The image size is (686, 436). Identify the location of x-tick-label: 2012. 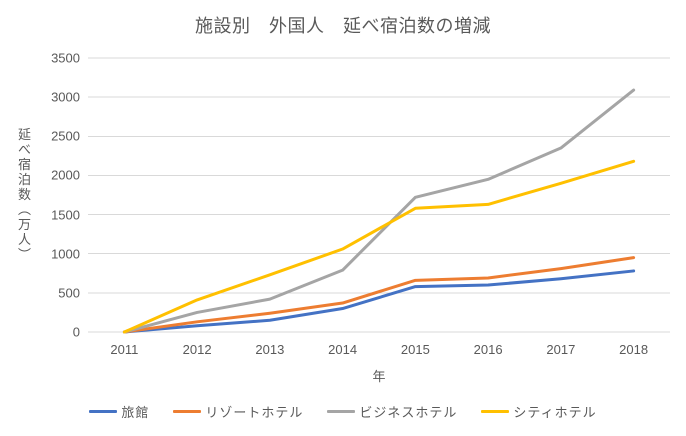
(197, 349).